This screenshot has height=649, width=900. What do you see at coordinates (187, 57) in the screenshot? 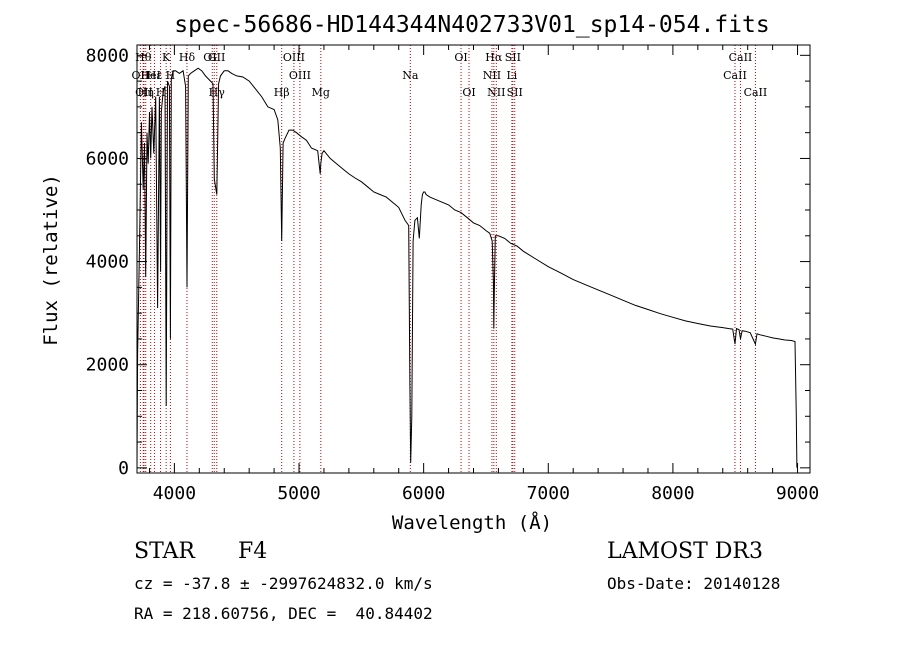
I see `line-label-9: Hδ` at bounding box center [187, 57].